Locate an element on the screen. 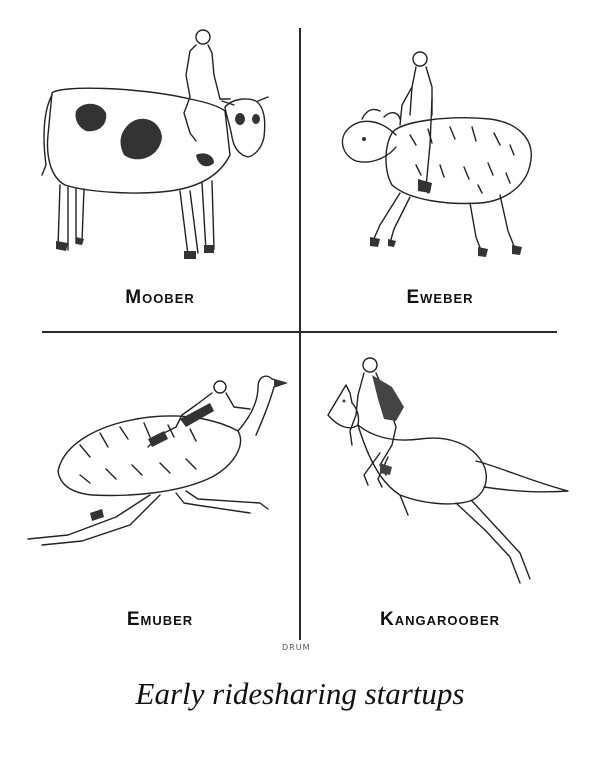 This screenshot has height=766, width=600. artist-signature: DRUM is located at coordinates (296, 647).